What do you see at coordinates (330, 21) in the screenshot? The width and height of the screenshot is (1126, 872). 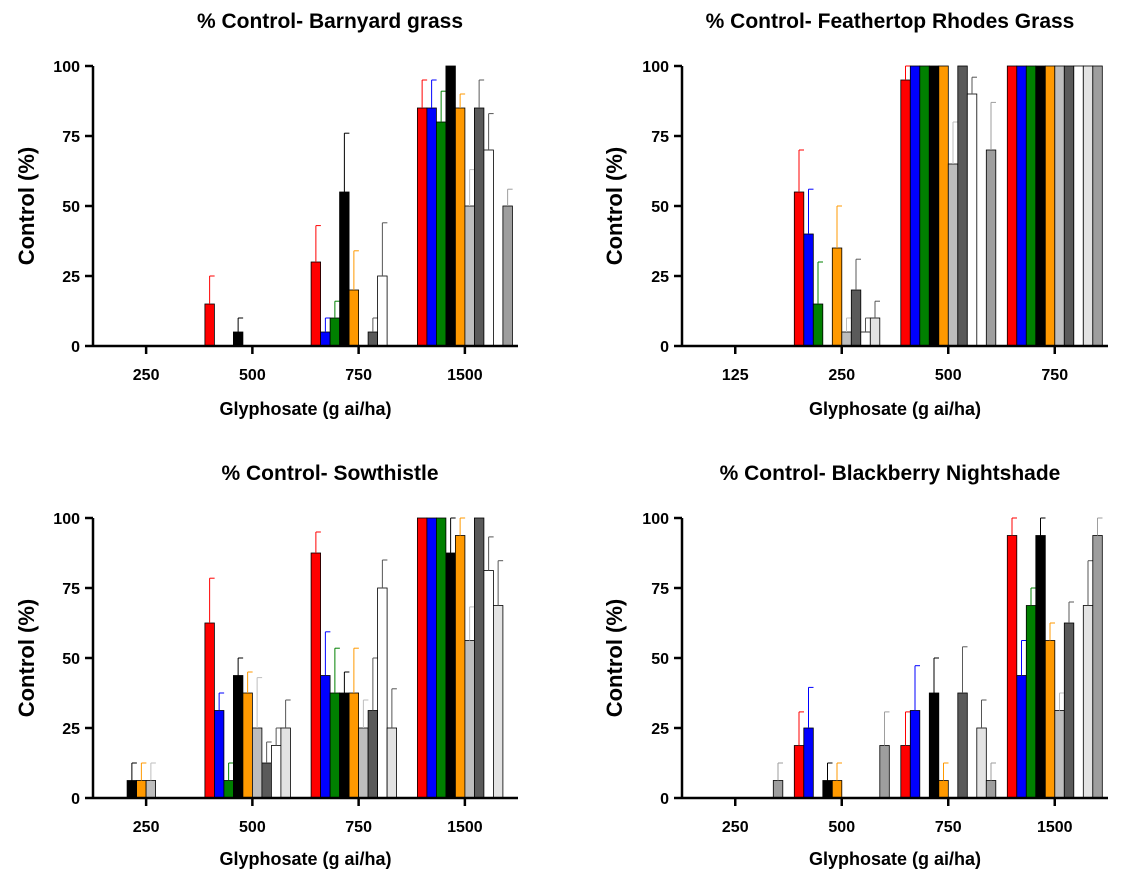 I see `chart-title: % Control- Barnyard grass` at bounding box center [330, 21].